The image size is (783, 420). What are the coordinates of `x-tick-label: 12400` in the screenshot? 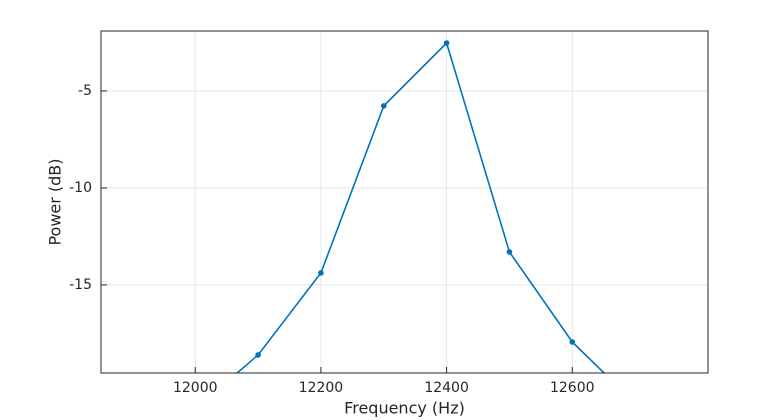 It's located at (446, 388).